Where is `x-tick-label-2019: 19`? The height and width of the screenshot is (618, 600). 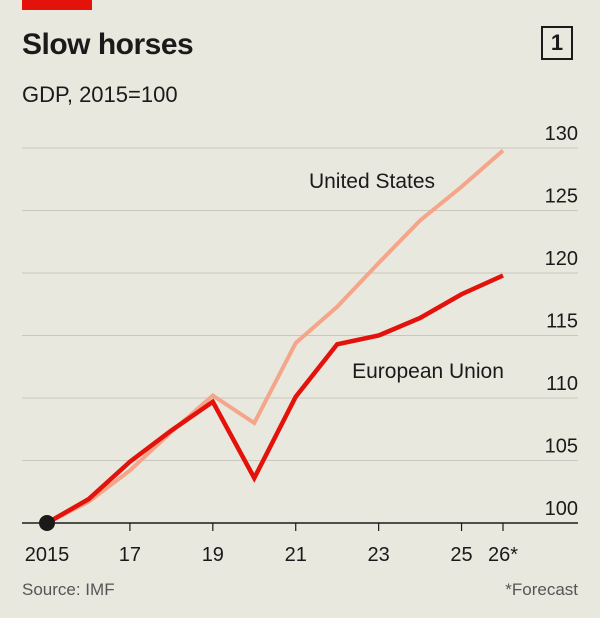 x-tick-label-2019: 19 is located at coordinates (213, 555).